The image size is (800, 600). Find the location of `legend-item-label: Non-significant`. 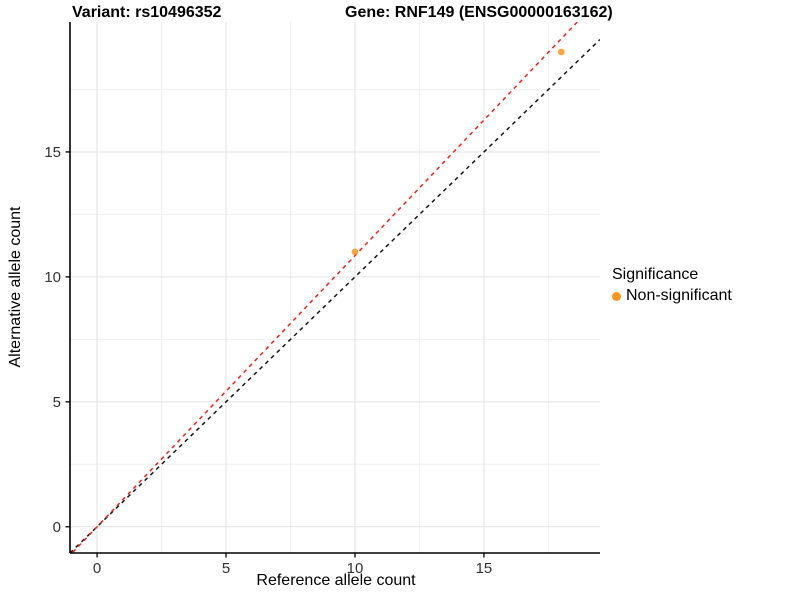

legend-item-label: Non-significant is located at coordinates (679, 295).